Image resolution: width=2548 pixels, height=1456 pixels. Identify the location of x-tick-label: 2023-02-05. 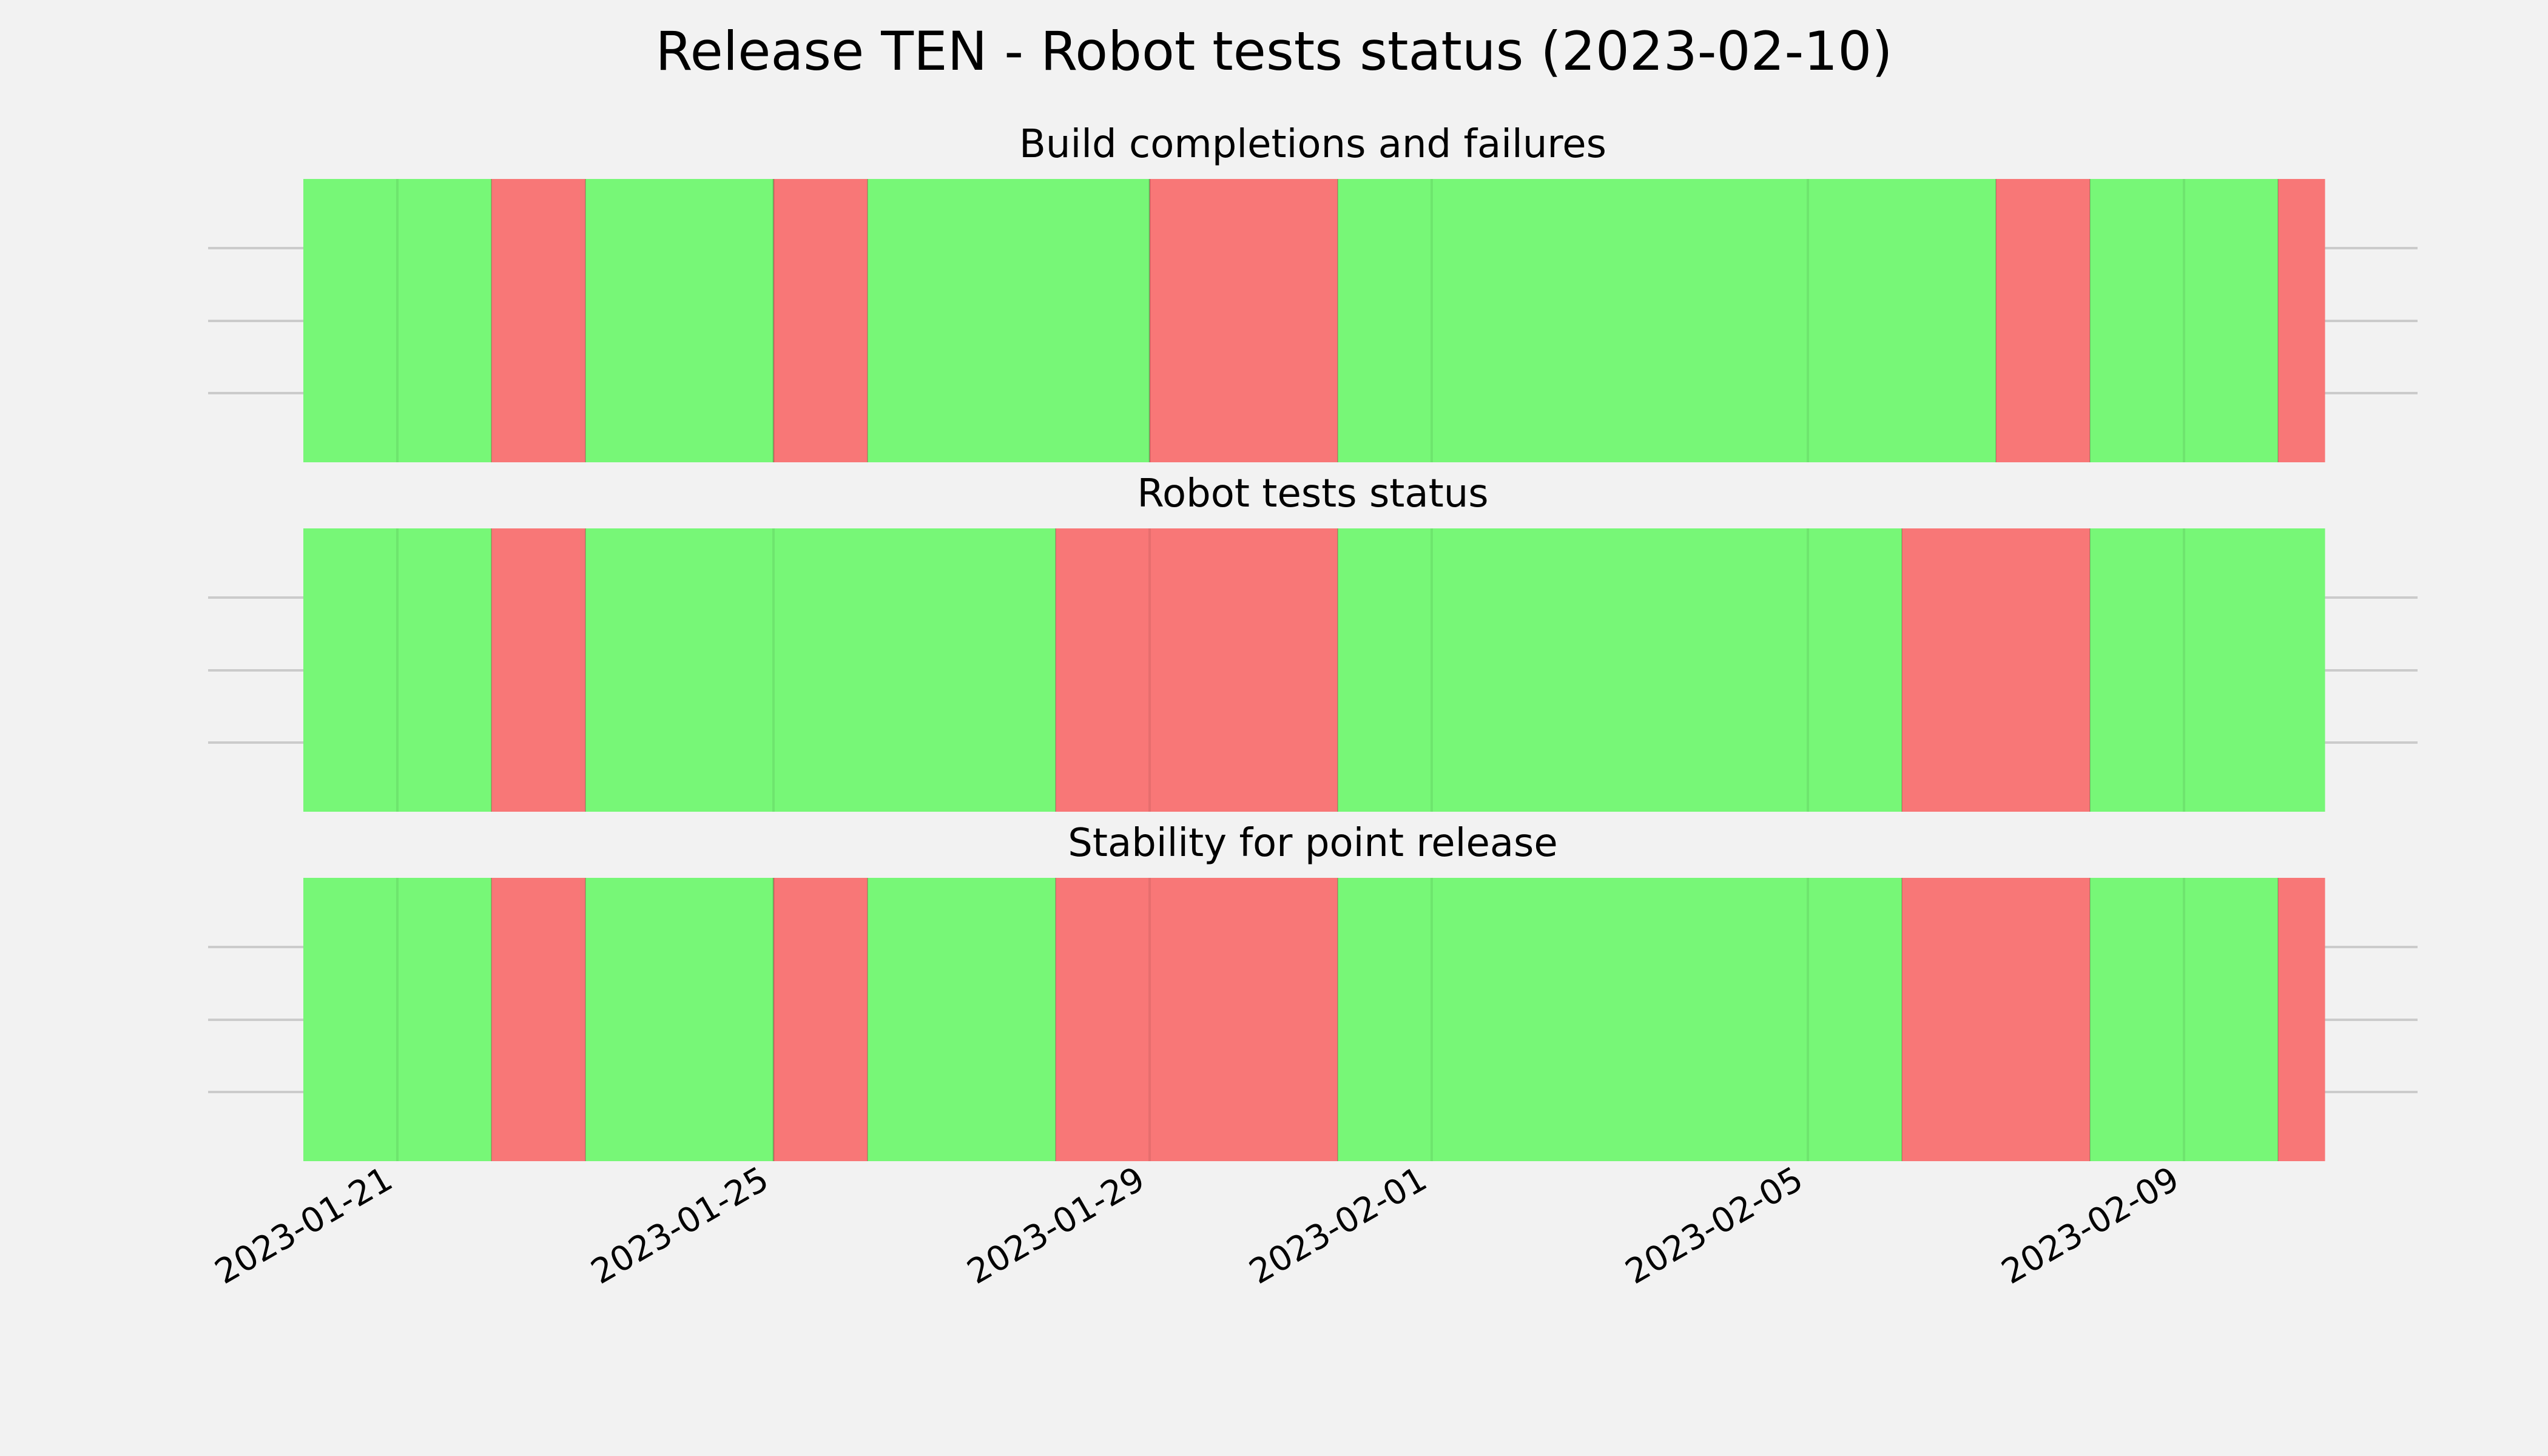
(1714, 1225).